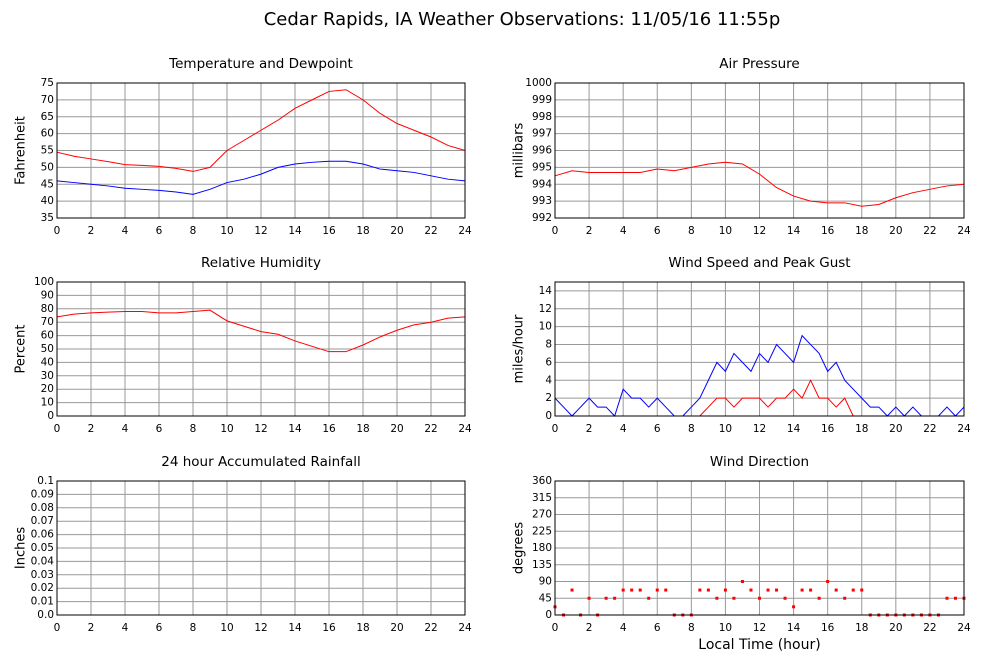  I want to click on y-tick-label: 0.02, so click(42, 588).